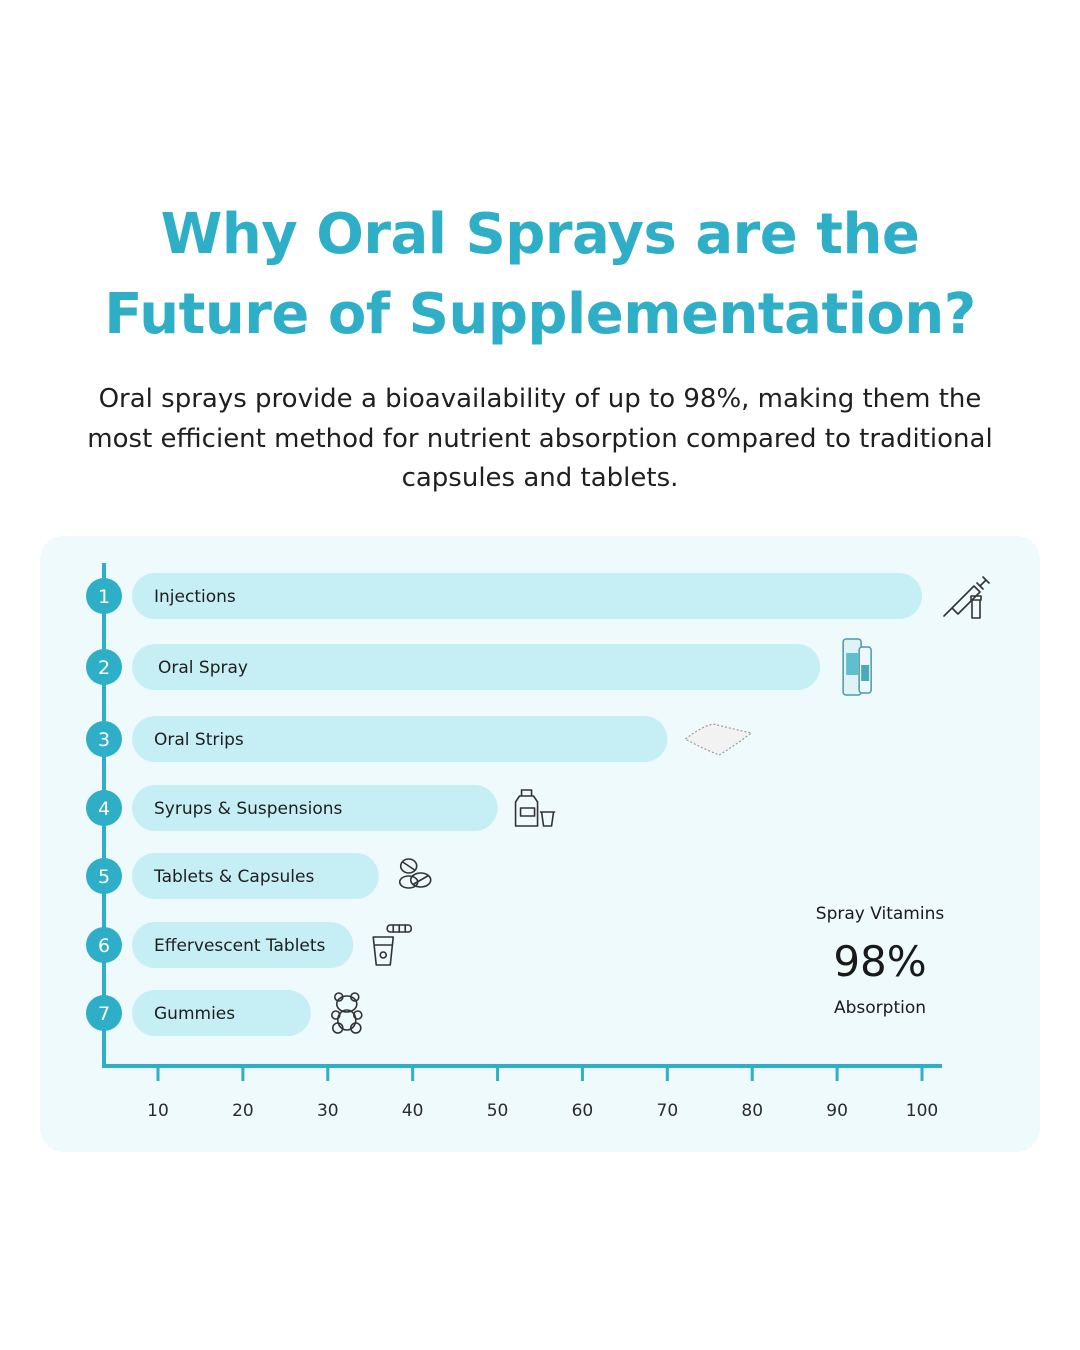 Image resolution: width=1080 pixels, height=1350 pixels. I want to click on x-tick-label: 10, so click(158, 1111).